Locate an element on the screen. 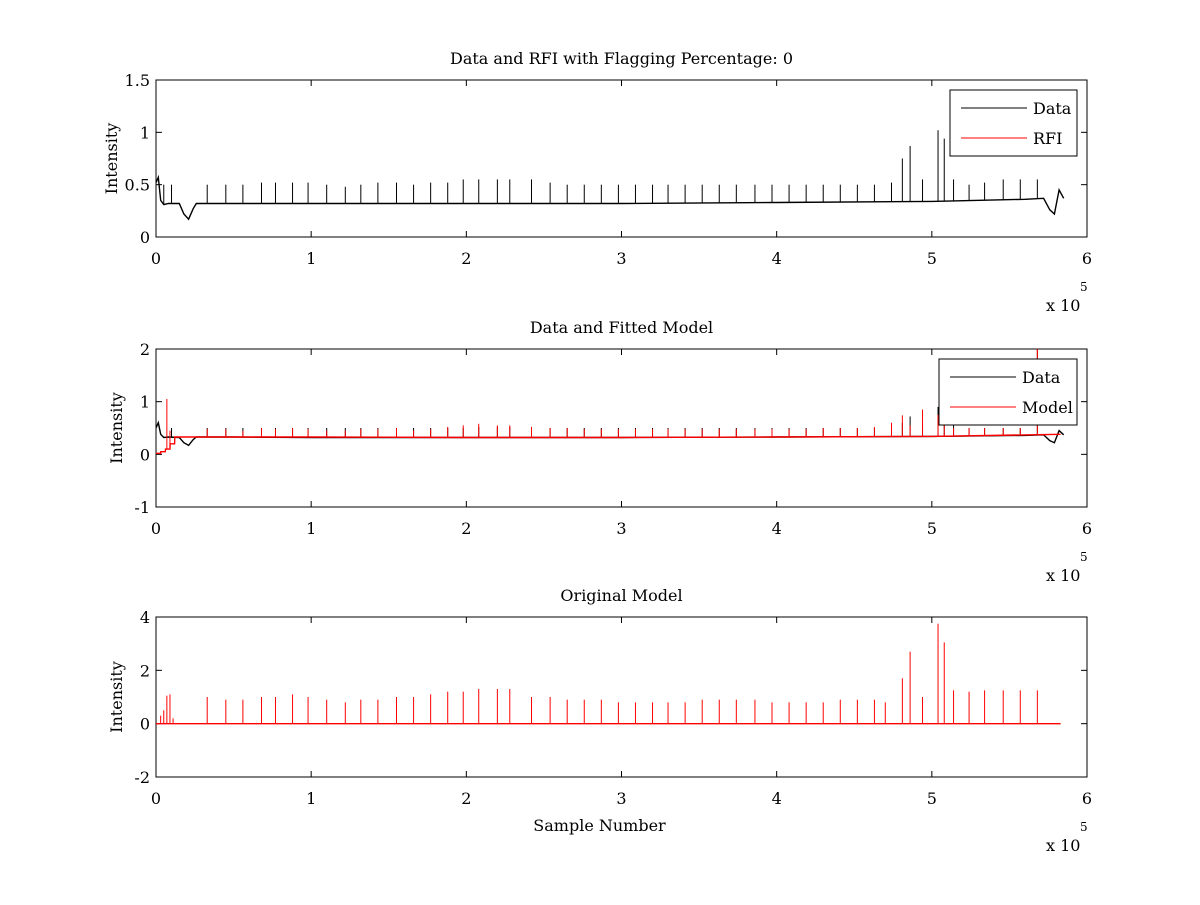  series-model-baseline is located at coordinates (608, 443).